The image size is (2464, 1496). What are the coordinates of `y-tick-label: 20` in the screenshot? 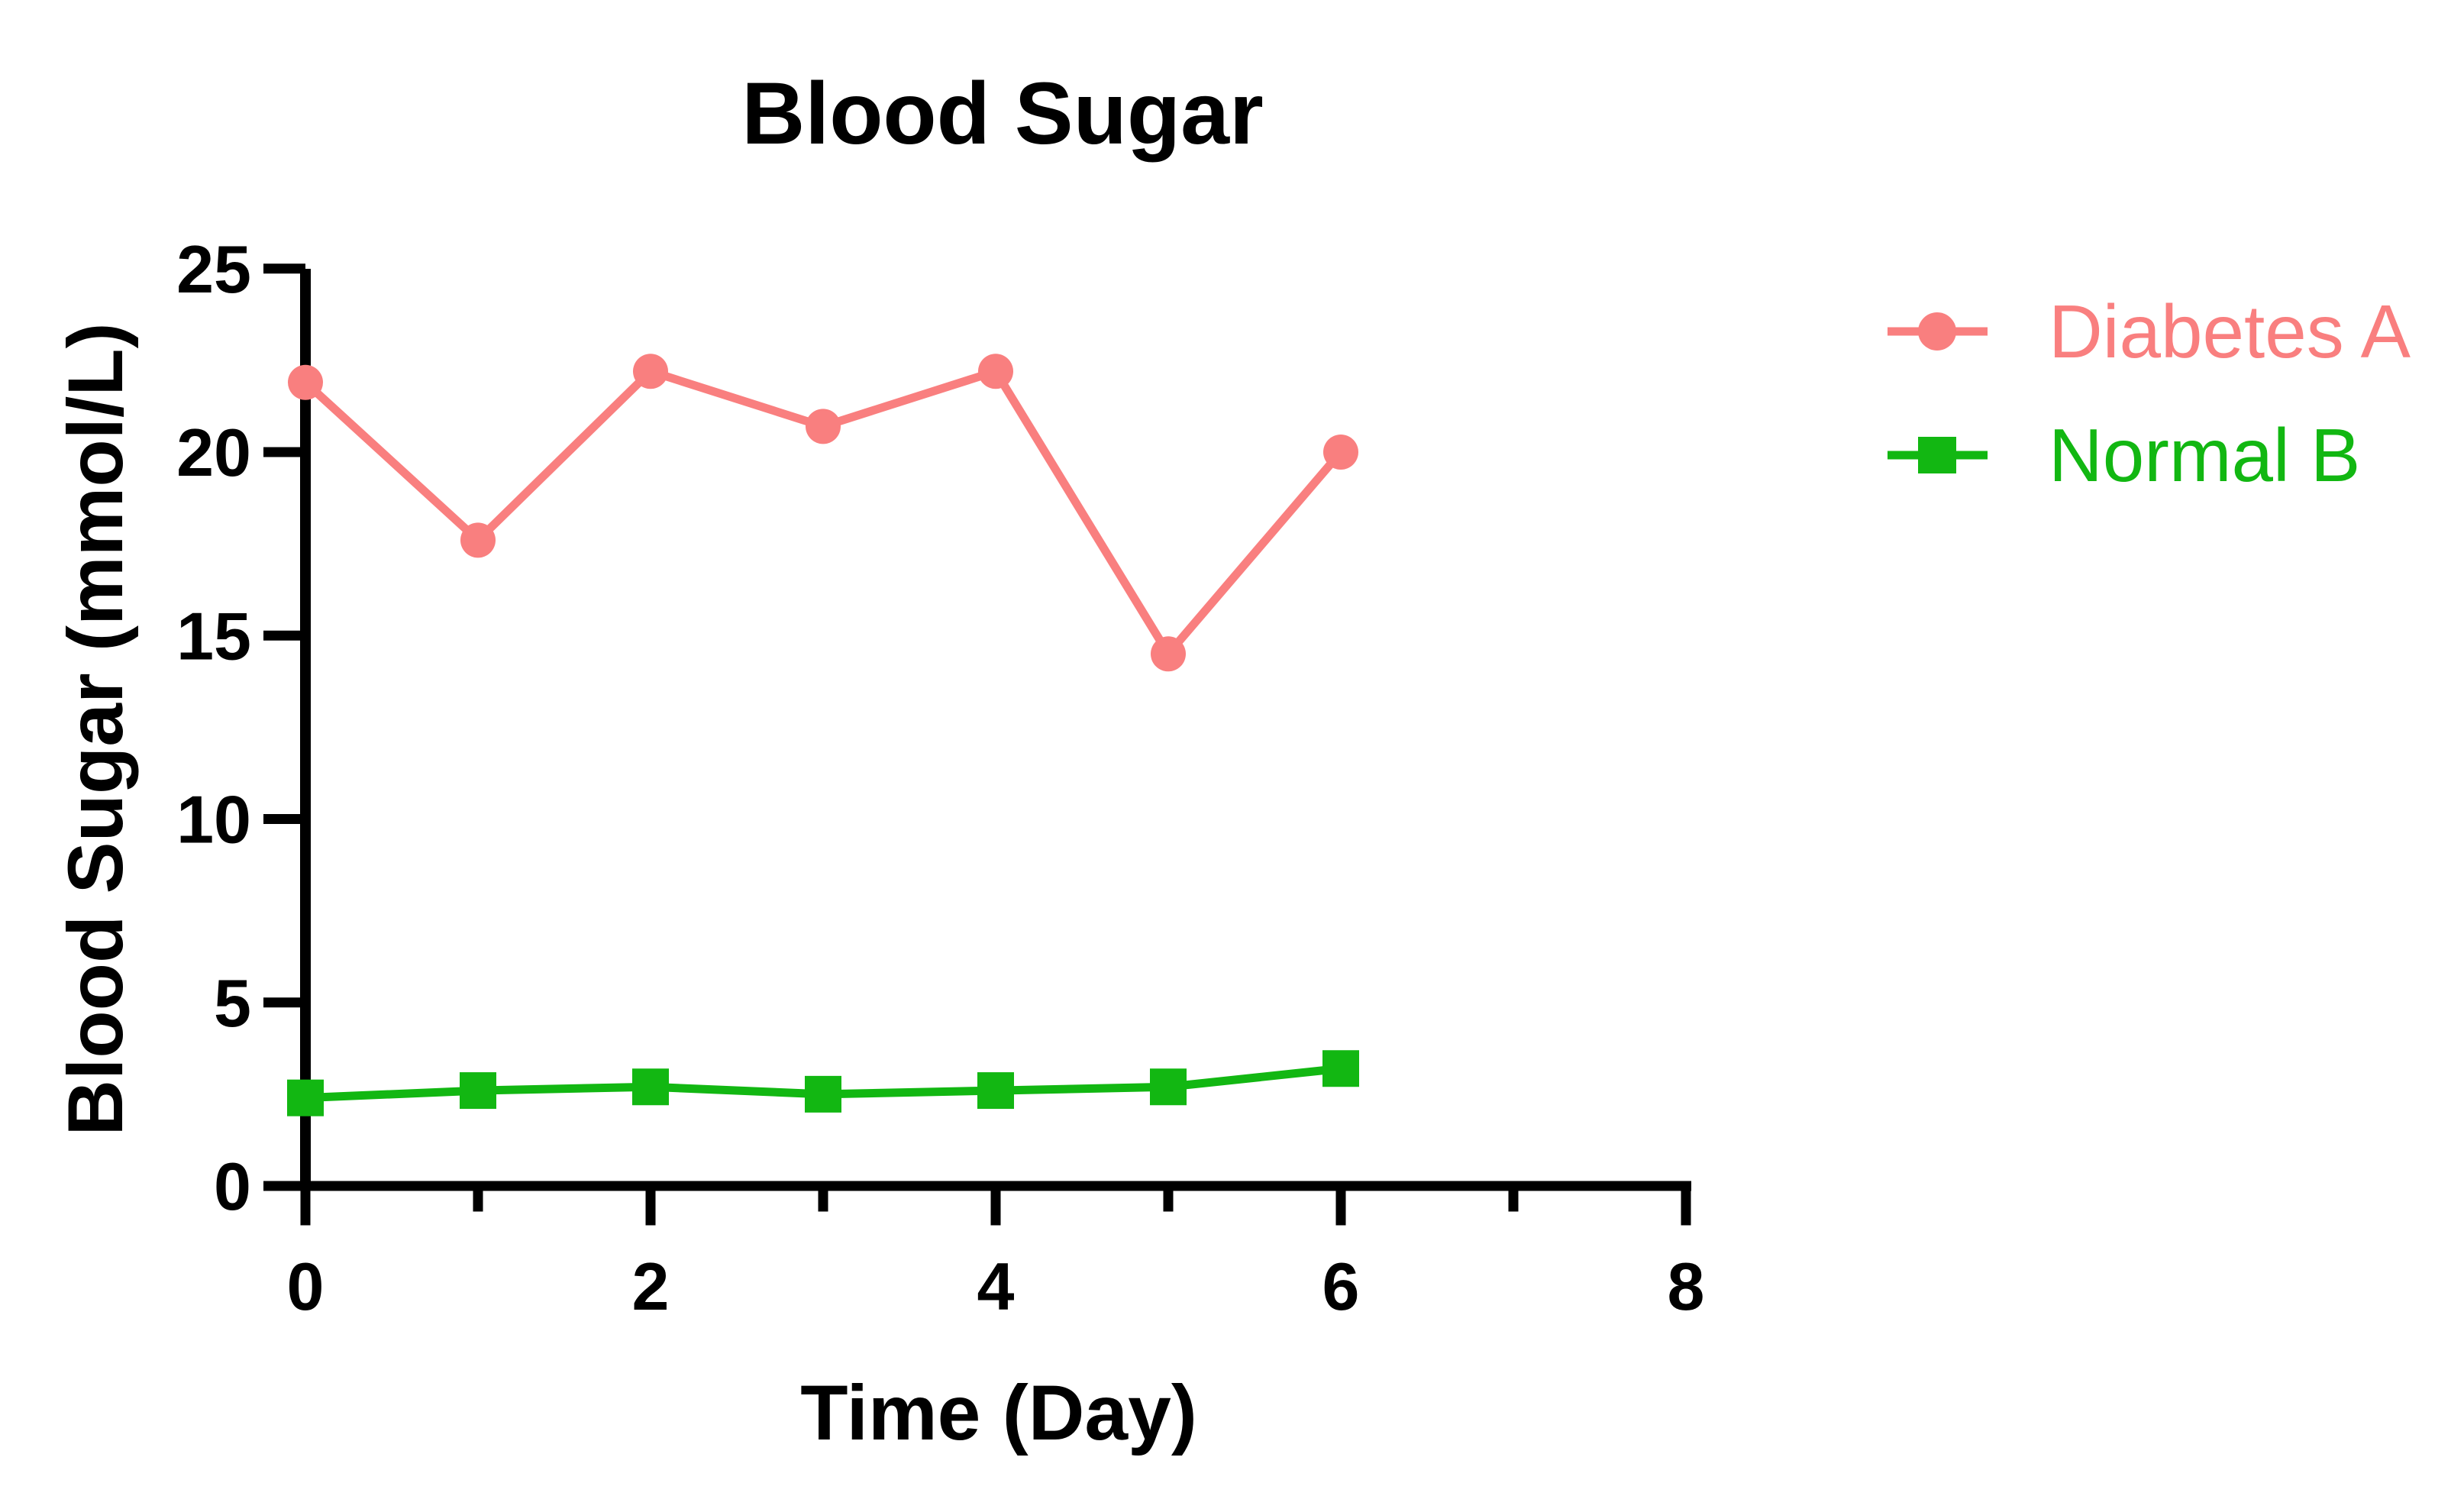 It's located at (213, 452).